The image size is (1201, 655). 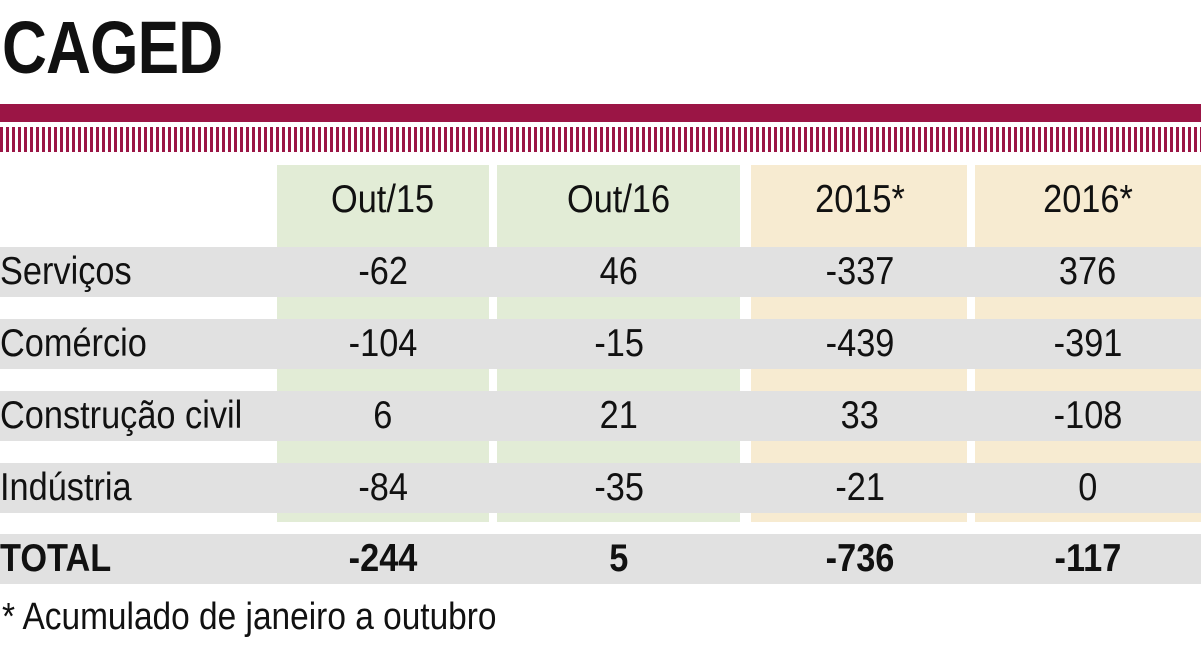 I want to click on column-header: 2015*, so click(x=860, y=199).